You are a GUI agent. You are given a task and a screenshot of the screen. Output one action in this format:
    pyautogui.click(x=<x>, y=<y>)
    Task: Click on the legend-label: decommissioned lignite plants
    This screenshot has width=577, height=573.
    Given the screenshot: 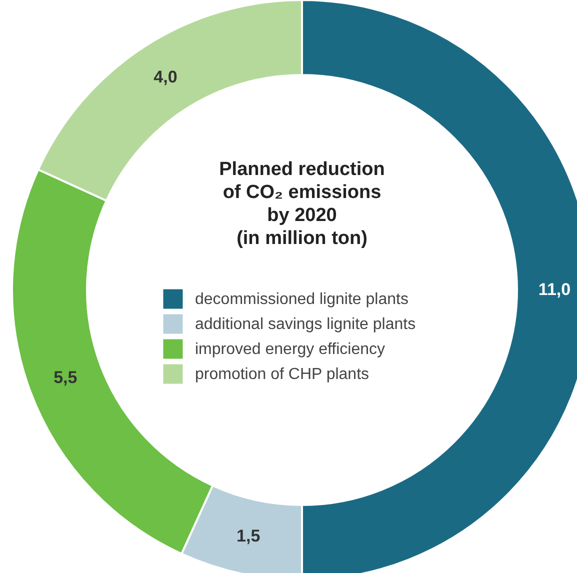 What is the action you would take?
    pyautogui.click(x=301, y=299)
    